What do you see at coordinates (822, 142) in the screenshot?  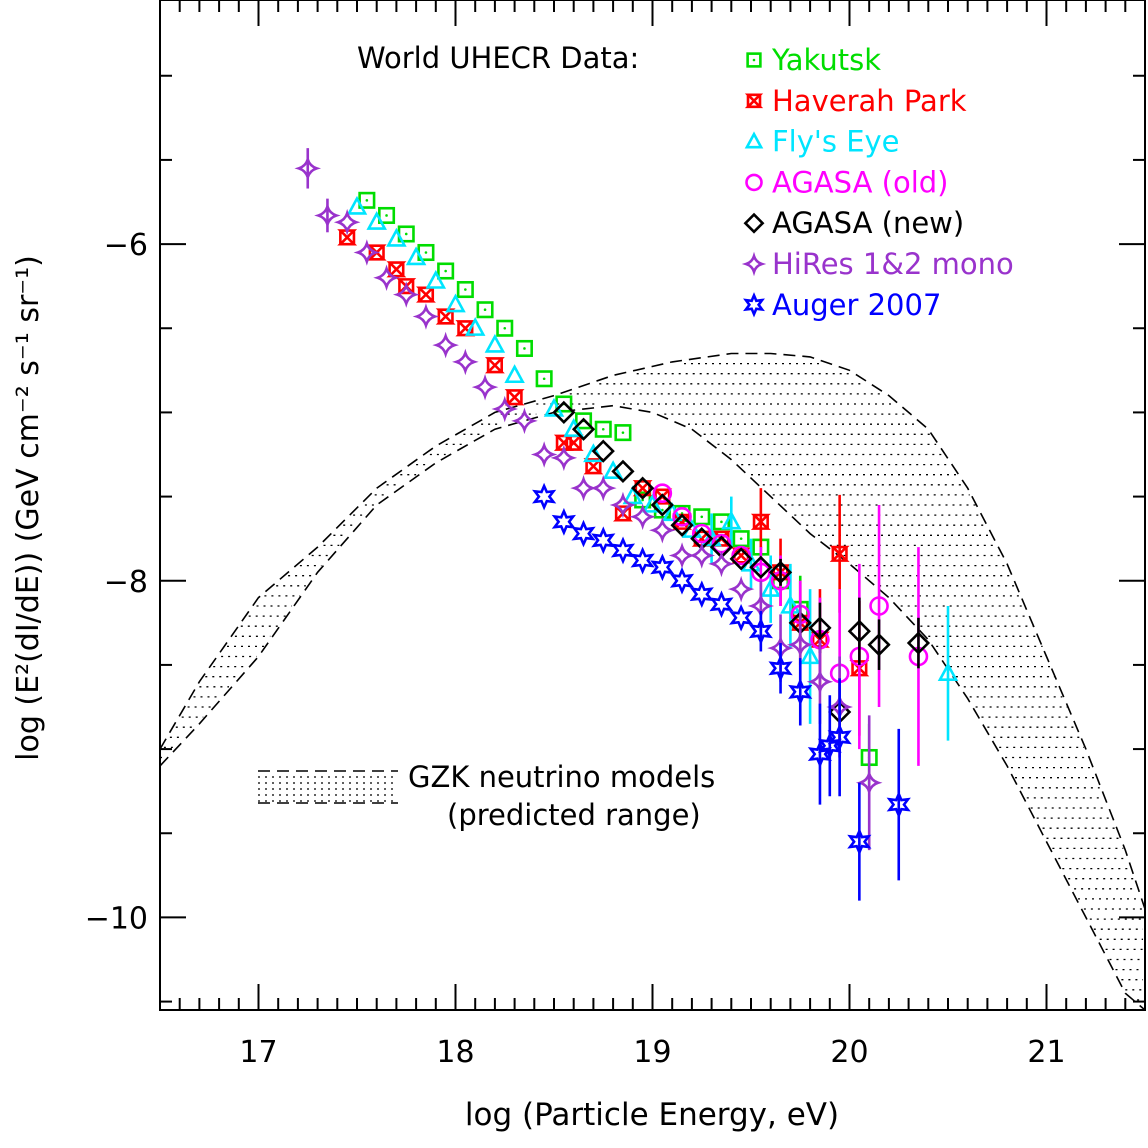 I see `legend-item-fly-s-eye: Fly's Eye` at bounding box center [822, 142].